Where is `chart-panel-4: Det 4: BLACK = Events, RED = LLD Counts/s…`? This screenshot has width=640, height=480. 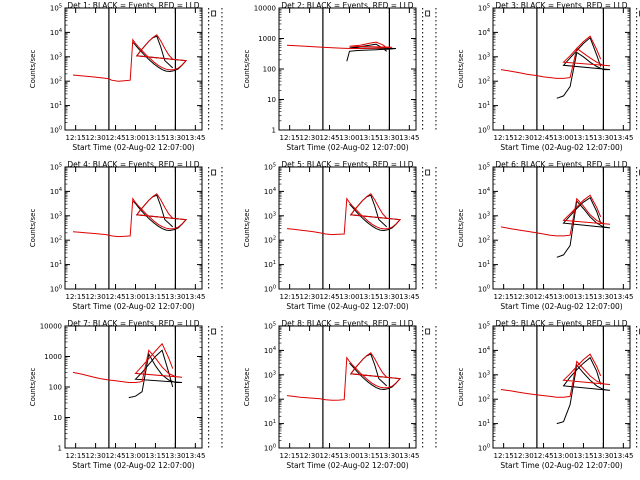
chart-panel-4: Det 4: BLACK = Events, RED = LLD Counts/s… is located at coordinates (126, 235).